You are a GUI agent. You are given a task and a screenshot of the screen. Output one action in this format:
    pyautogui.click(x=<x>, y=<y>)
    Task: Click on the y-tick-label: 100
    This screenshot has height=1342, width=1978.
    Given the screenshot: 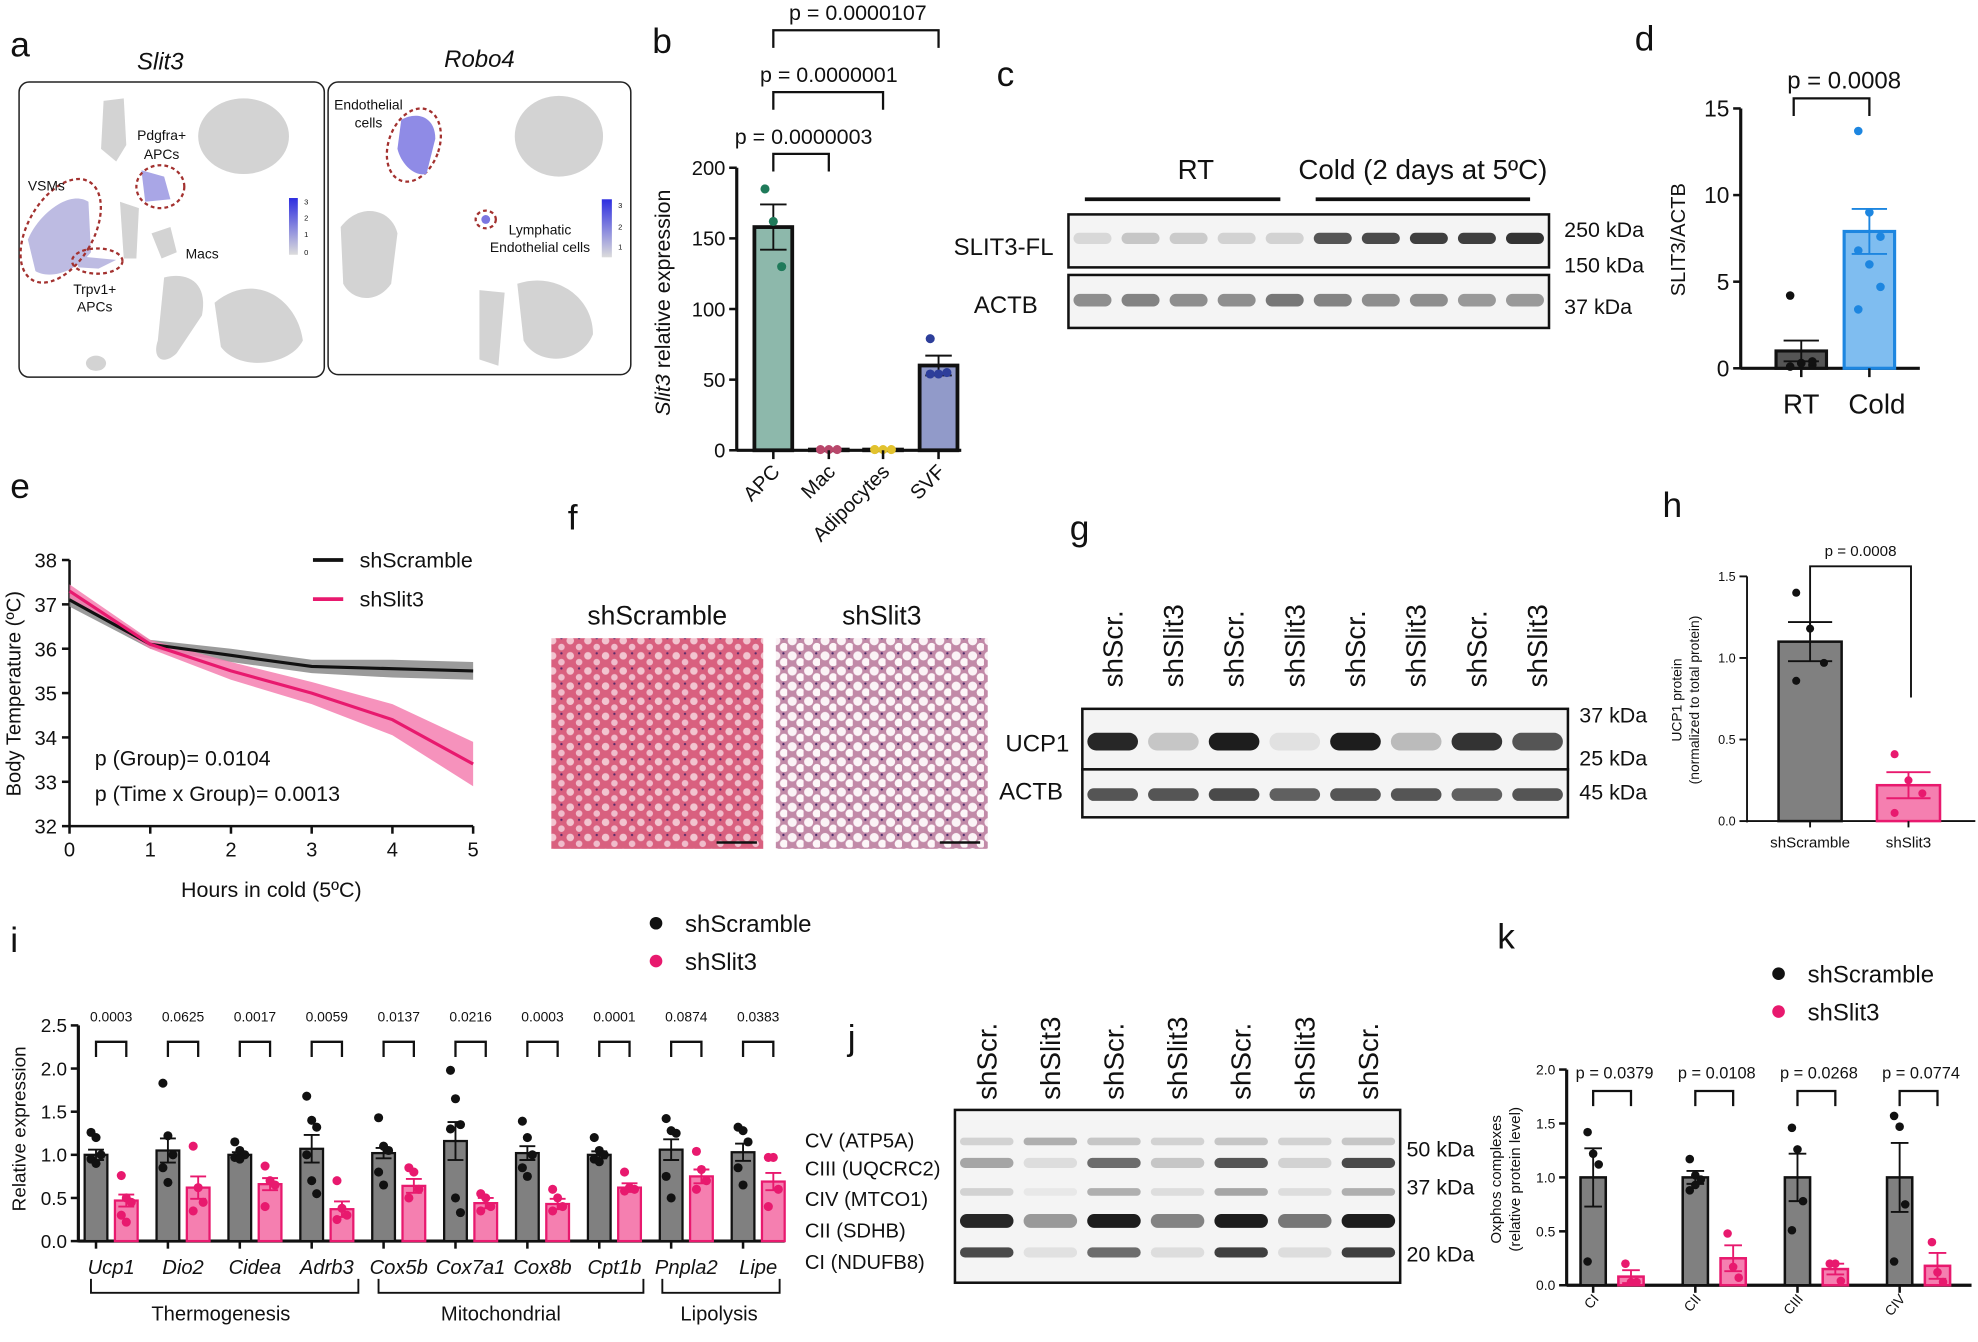 What is the action you would take?
    pyautogui.click(x=709, y=310)
    